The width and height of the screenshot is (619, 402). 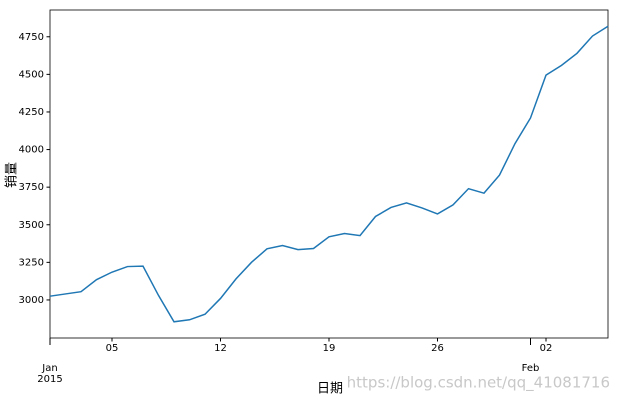 What do you see at coordinates (329, 348) in the screenshot?
I see `x-tick-label: 19` at bounding box center [329, 348].